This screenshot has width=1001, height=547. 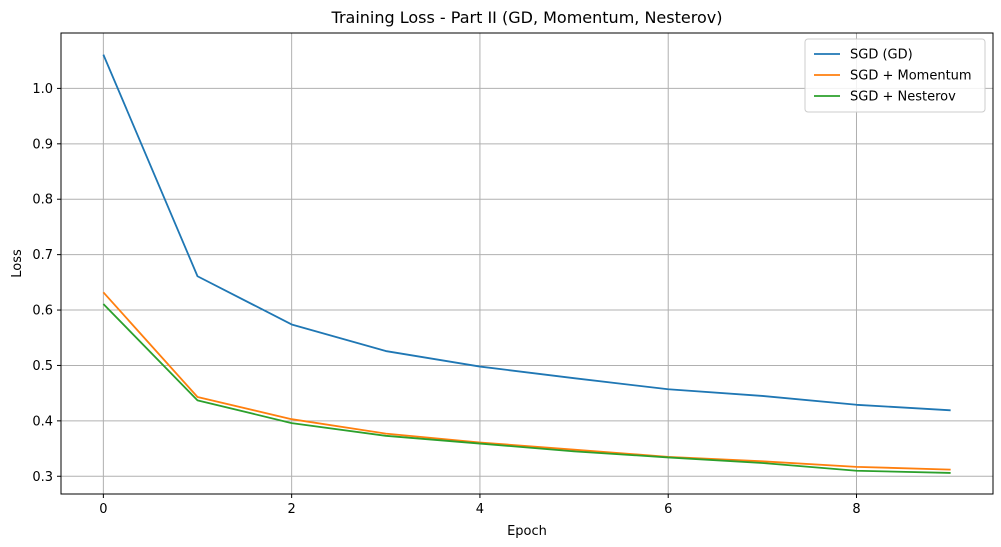 I want to click on x-tick-label: 8, so click(x=856, y=509).